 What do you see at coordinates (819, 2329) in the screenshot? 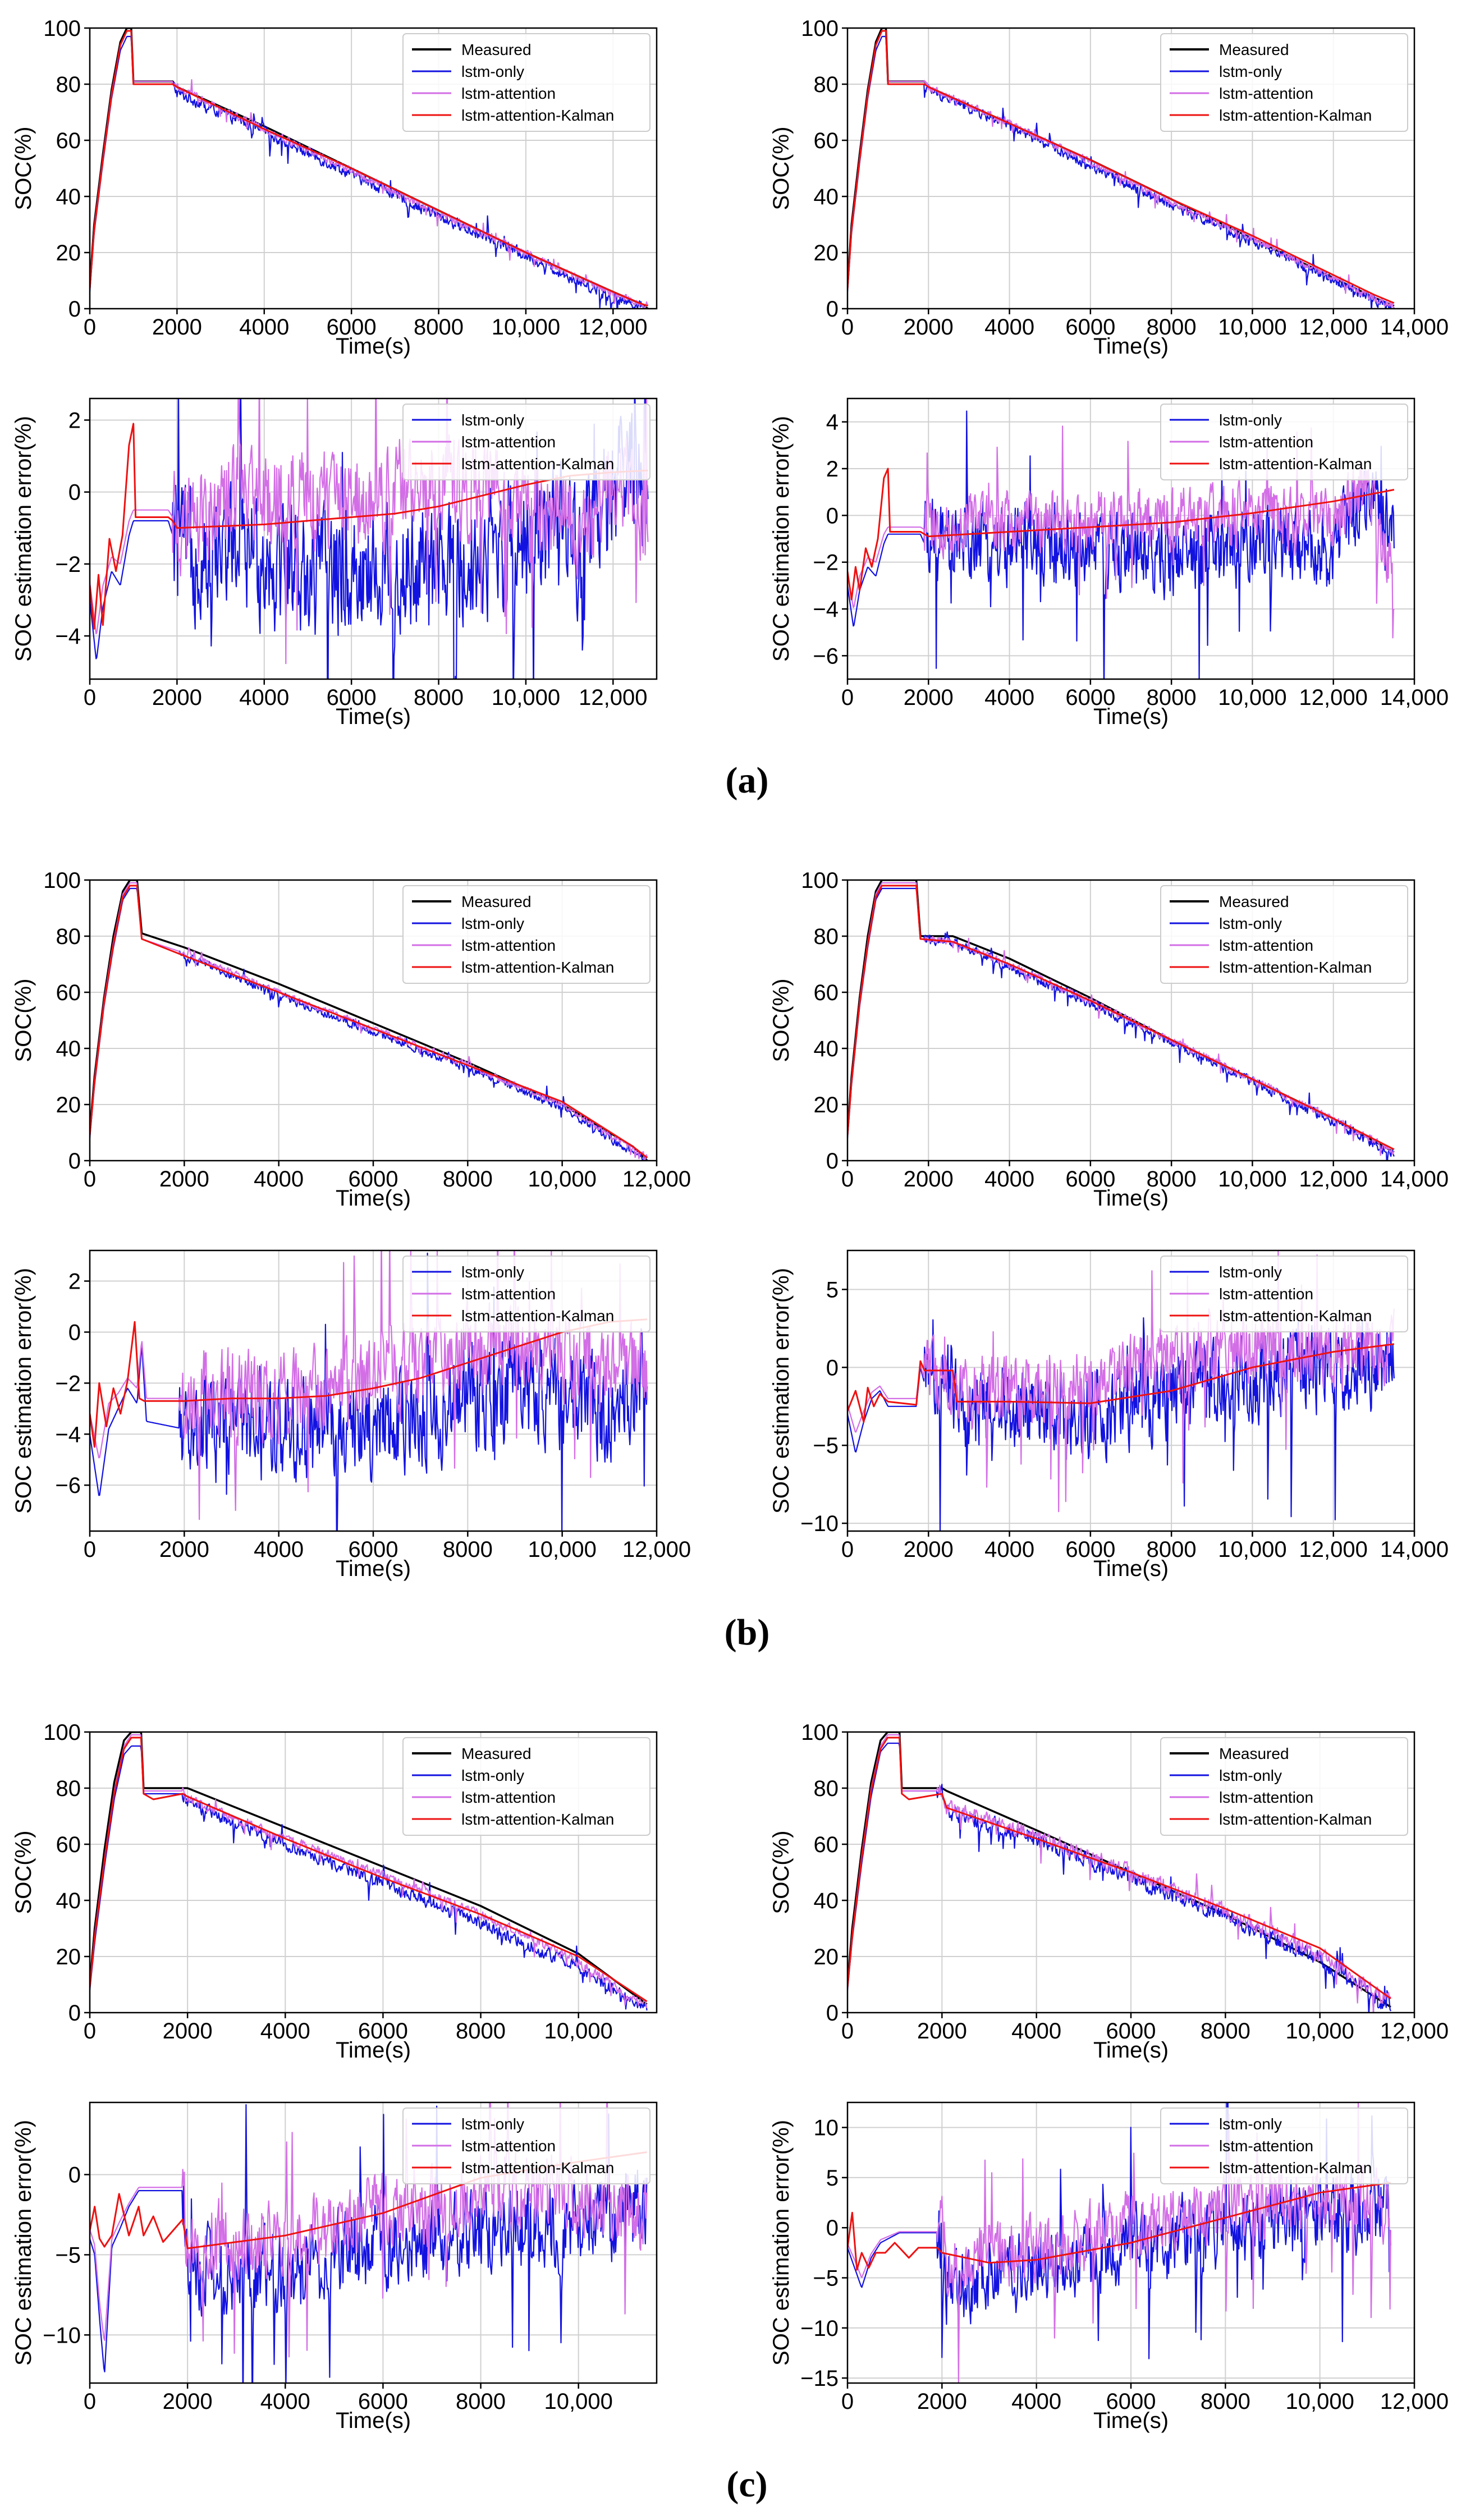
I see `y-tick-label: −10` at bounding box center [819, 2329].